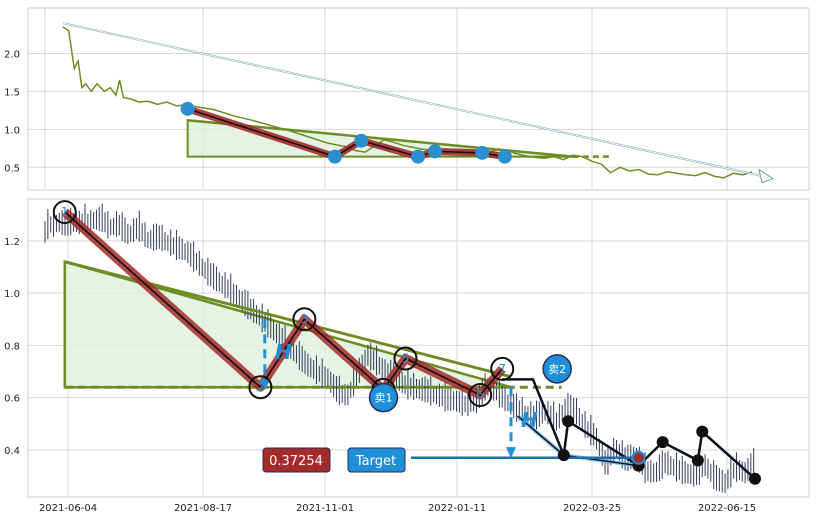  What do you see at coordinates (12, 55) in the screenshot?
I see `top-y-tick-label: 2.0` at bounding box center [12, 55].